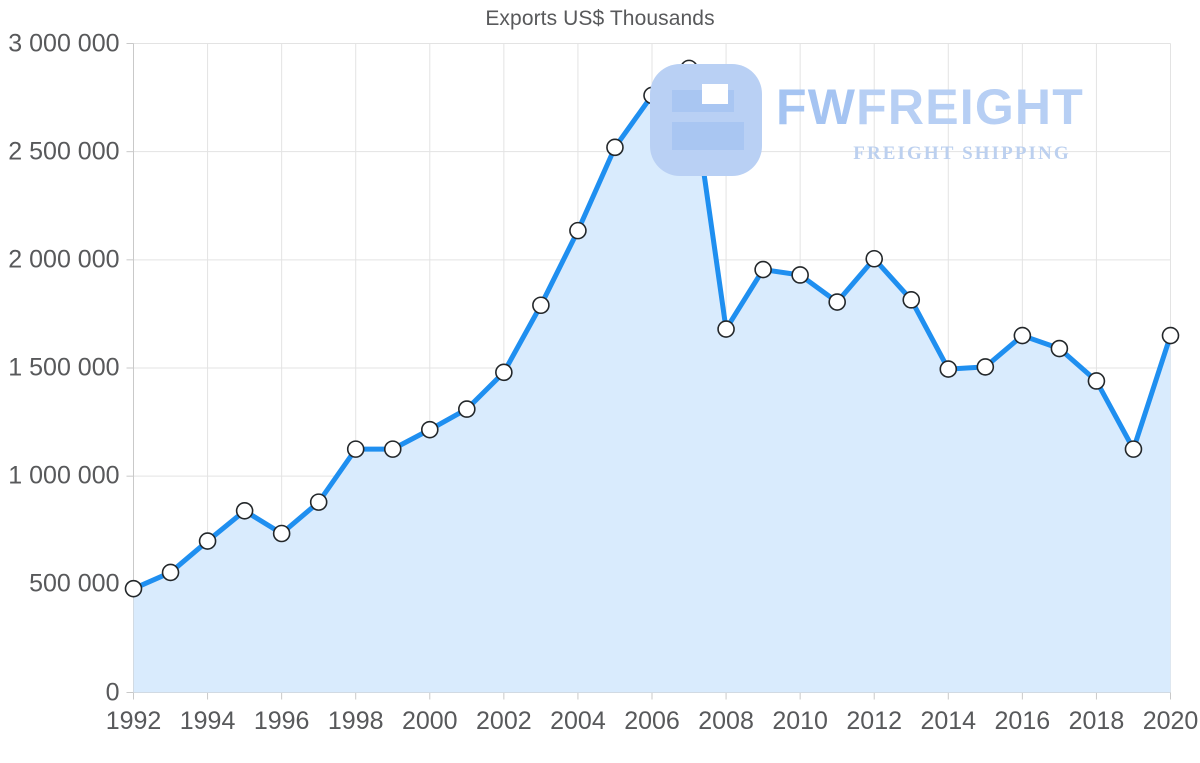 The height and width of the screenshot is (763, 1200). I want to click on x-axis-tick-label: 2000, so click(429, 720).